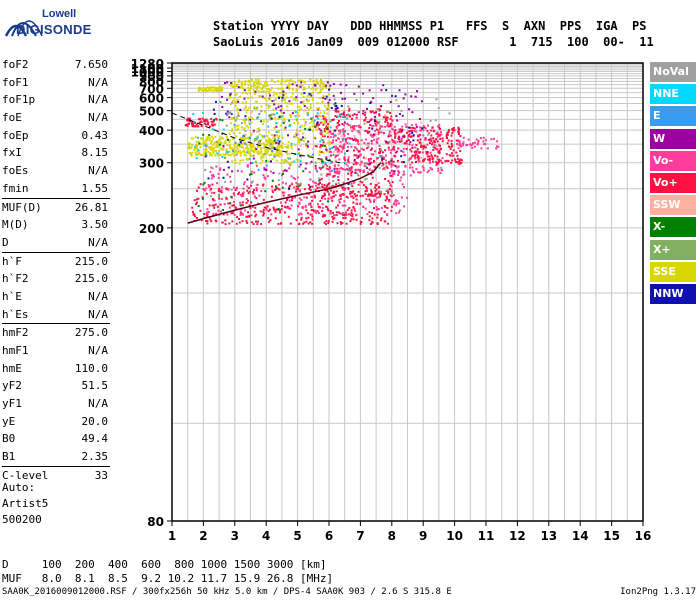 The image size is (700, 600). Describe the element at coordinates (91, 368) in the screenshot. I see `param-value: 110.0` at that location.